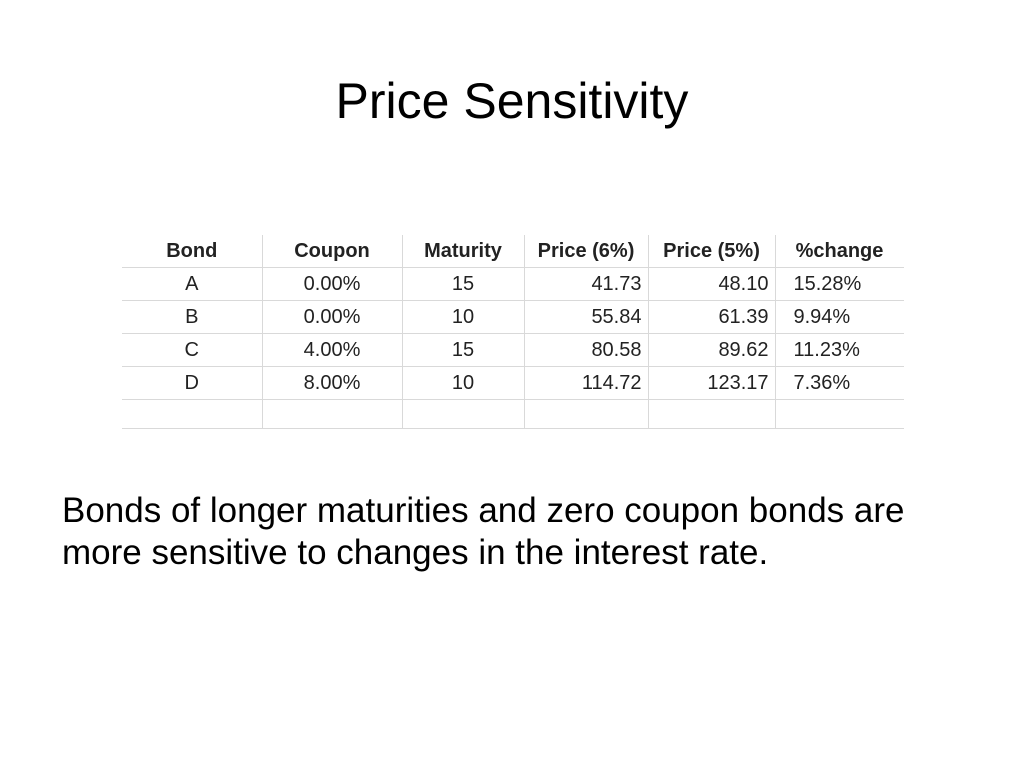  Describe the element at coordinates (586, 350) in the screenshot. I see `cell-price-6: 80.58` at that location.